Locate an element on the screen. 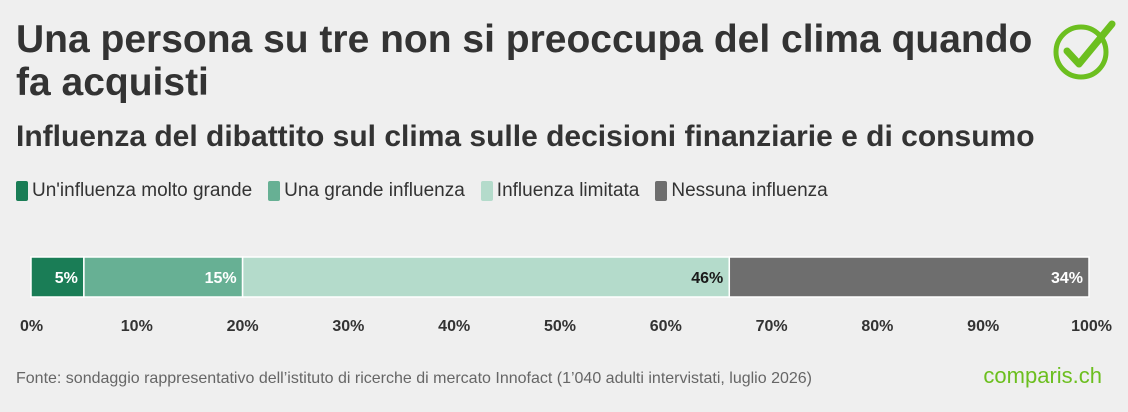  data-label: 34% is located at coordinates (1067, 278).